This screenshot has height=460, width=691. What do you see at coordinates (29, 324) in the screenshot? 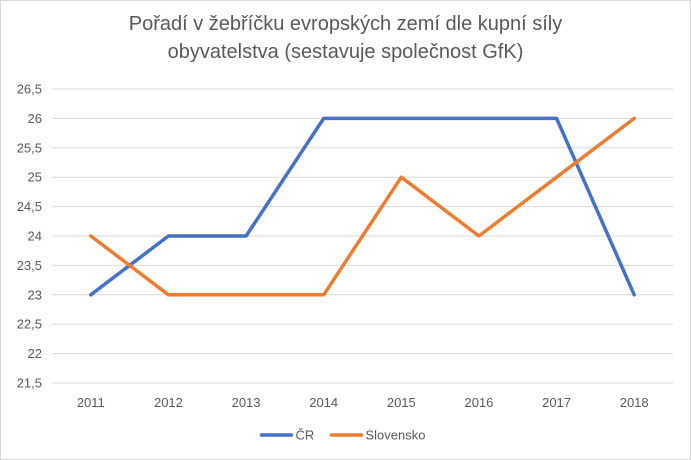
I see `y-tick-label: 22,5` at bounding box center [29, 324].